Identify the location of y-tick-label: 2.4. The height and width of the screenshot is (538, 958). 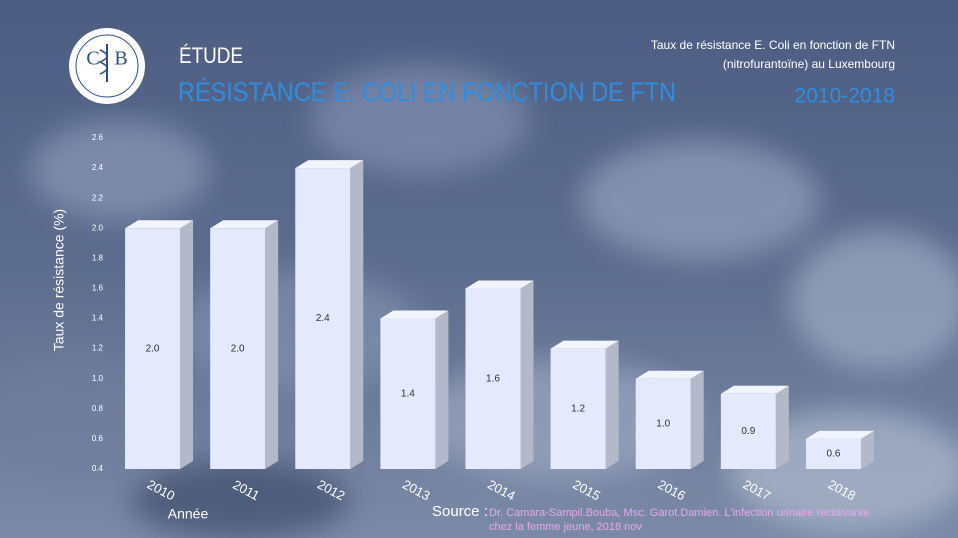
(98, 167).